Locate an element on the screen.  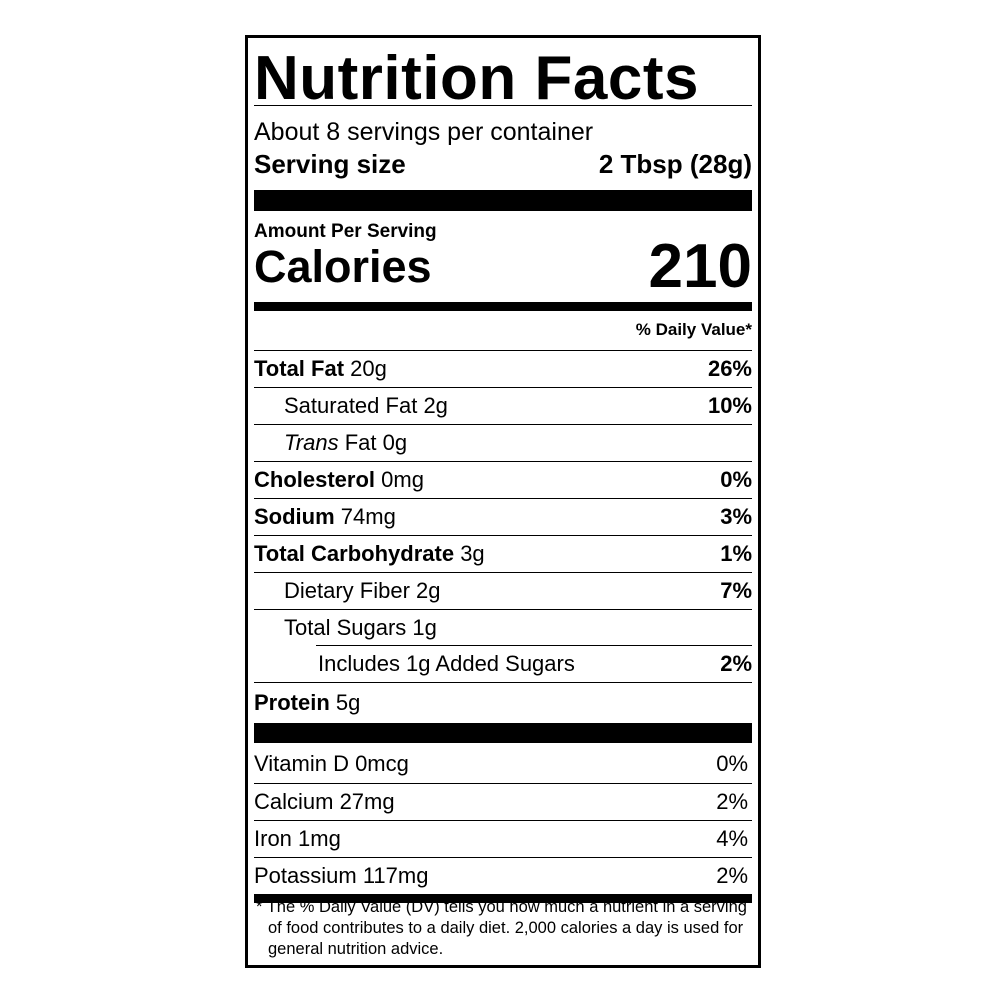
nutrient-name: Saturated Fat is located at coordinates (351, 405).